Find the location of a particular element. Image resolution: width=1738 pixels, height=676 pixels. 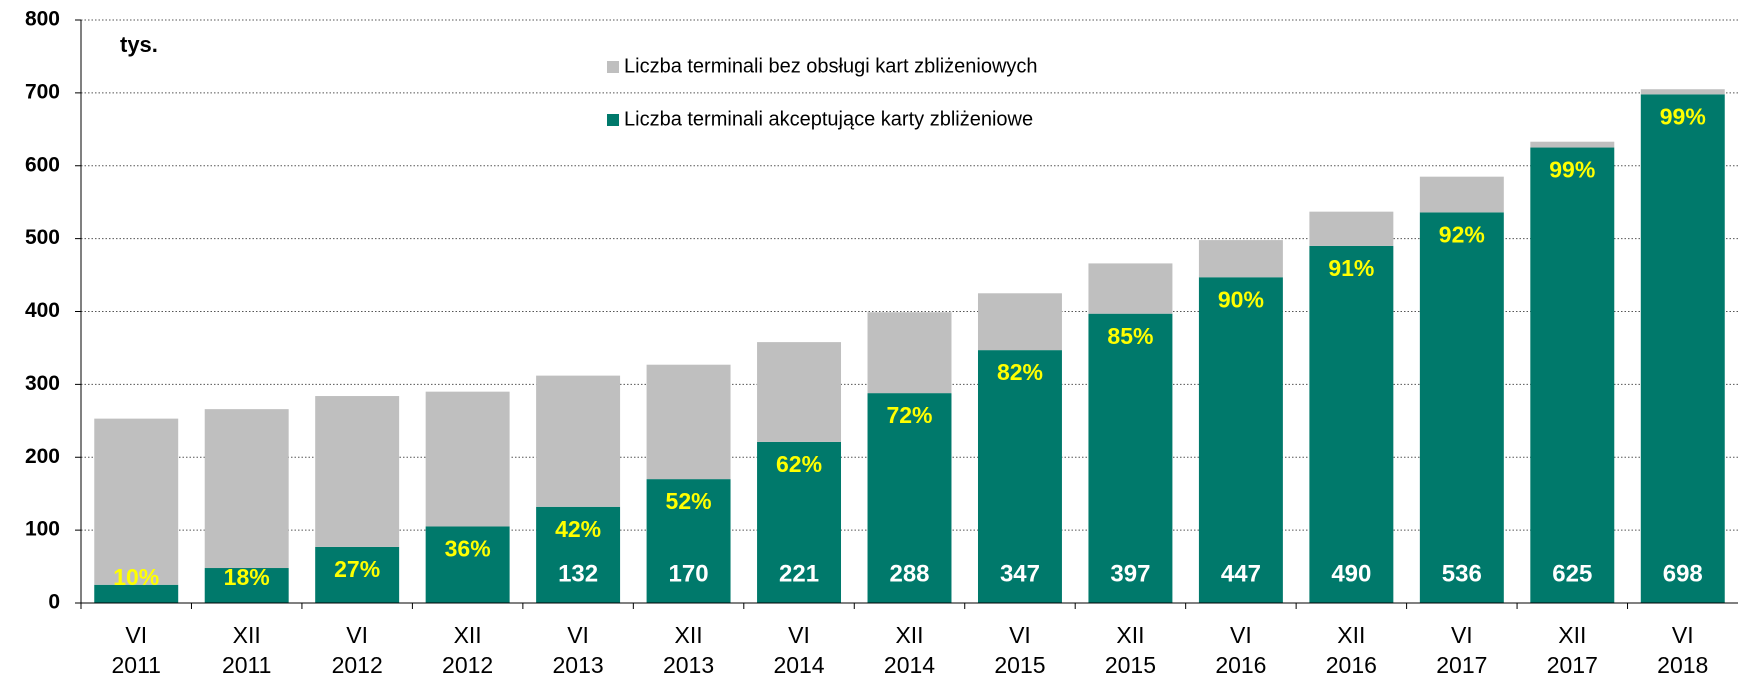

value-label: 447 is located at coordinates (1241, 573).